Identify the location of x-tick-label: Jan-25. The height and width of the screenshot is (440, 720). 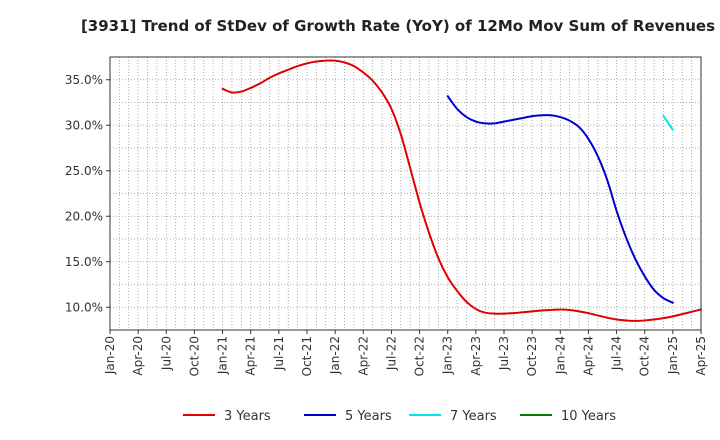
(673, 355).